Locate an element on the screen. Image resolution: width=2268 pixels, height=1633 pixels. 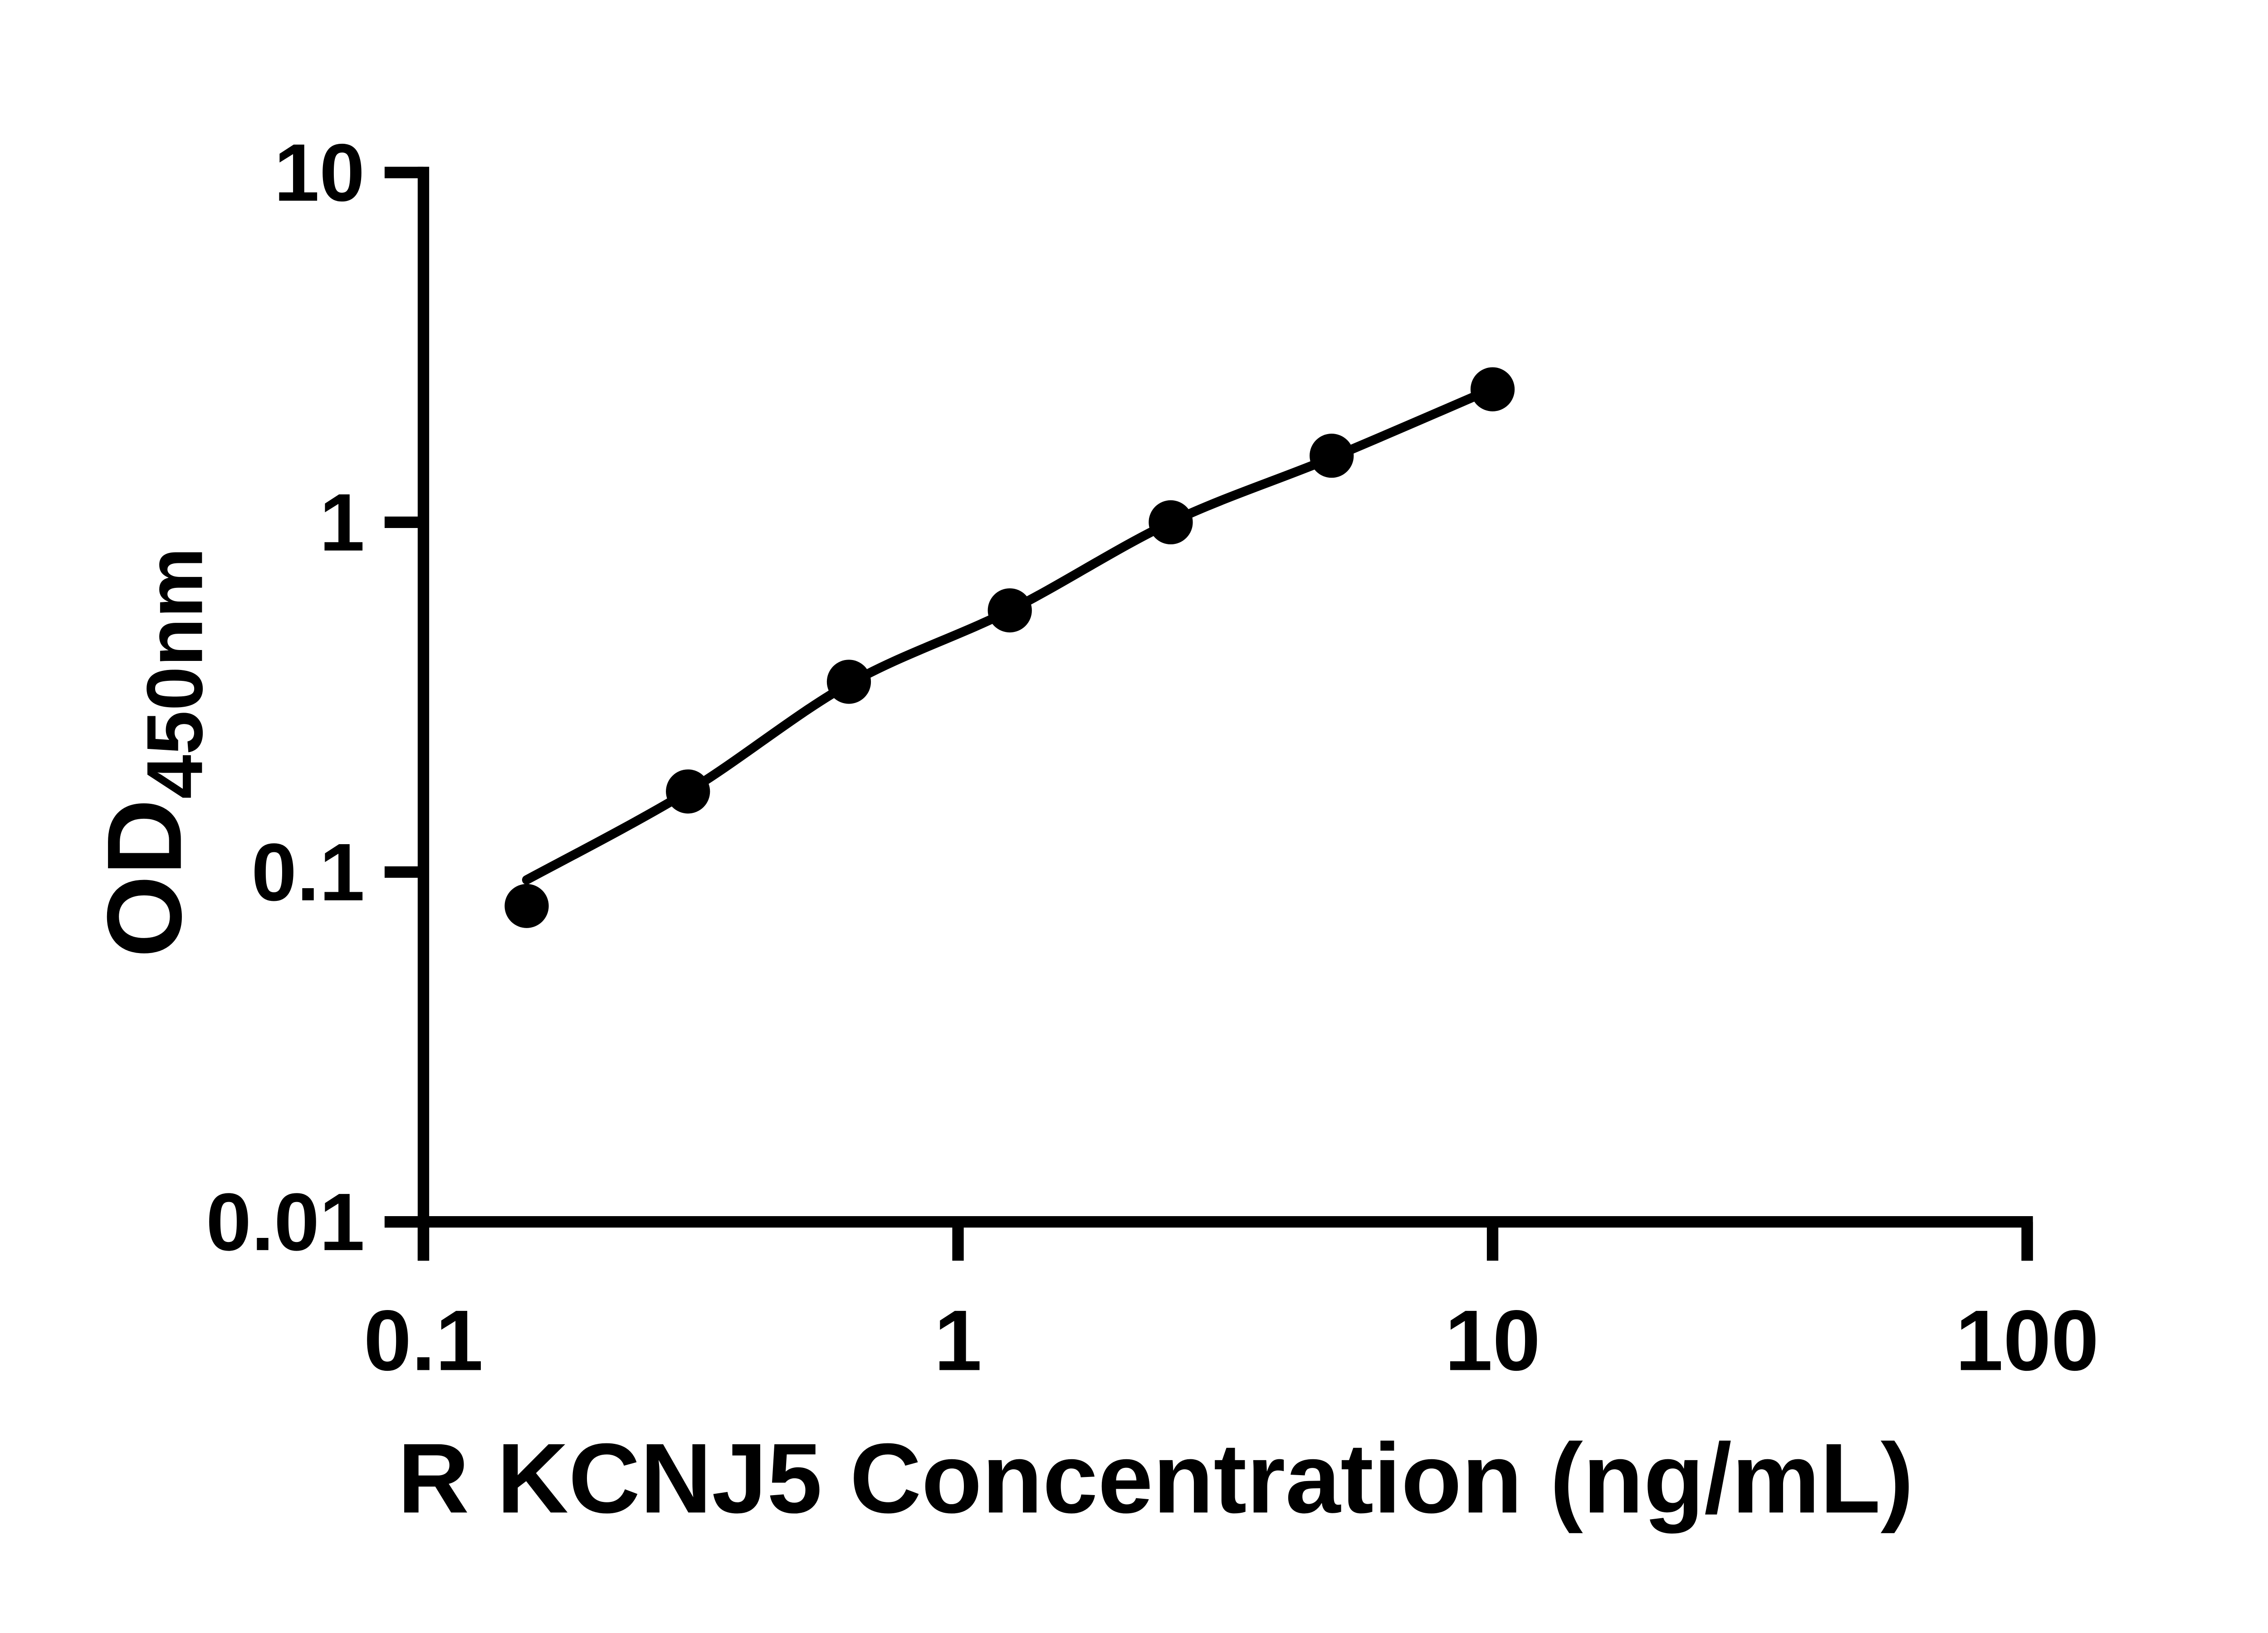
y-axis-title: OD450nm is located at coordinates (153, 753).